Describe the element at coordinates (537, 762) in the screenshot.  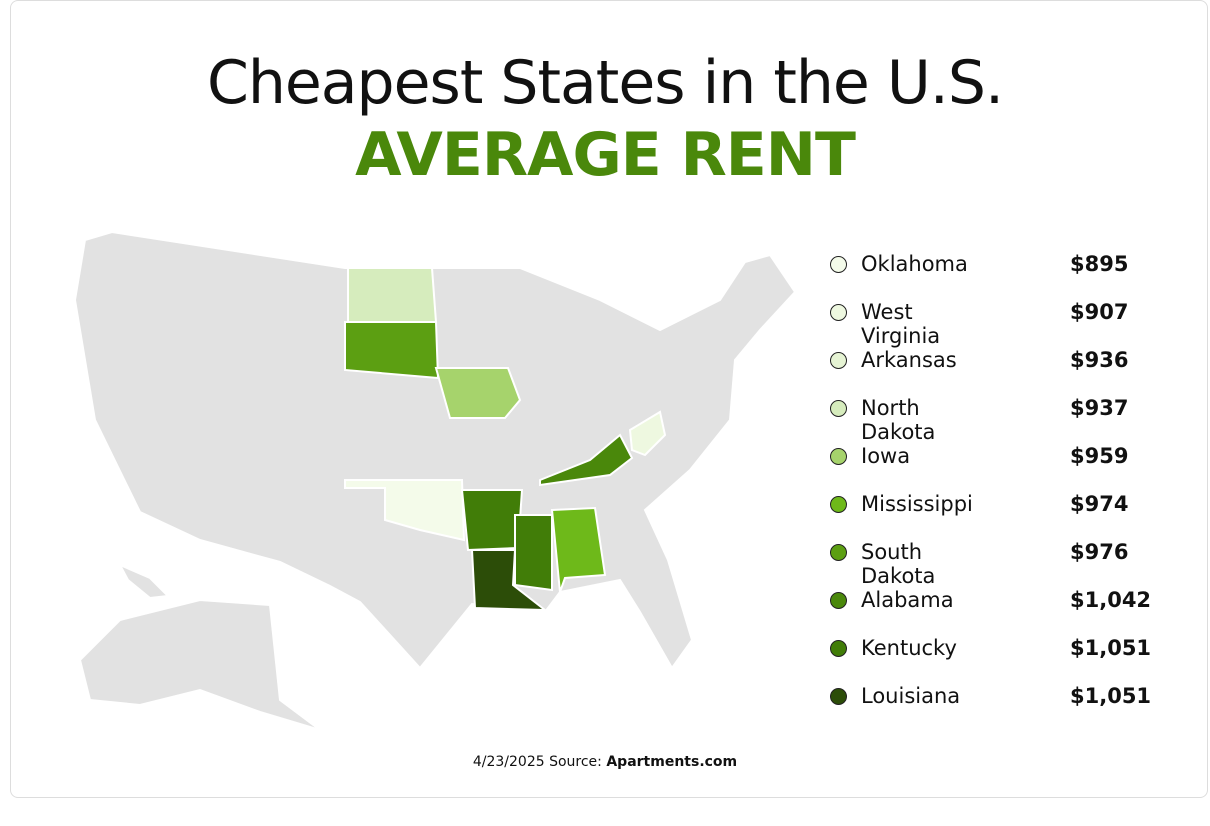
I see `source-date: 4/23/2025 Source:` at that location.